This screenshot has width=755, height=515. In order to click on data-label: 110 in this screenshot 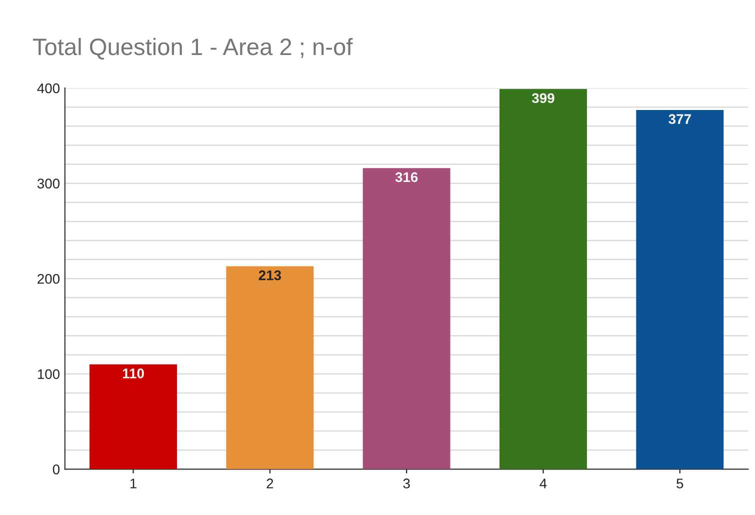, I will do `click(133, 373)`.